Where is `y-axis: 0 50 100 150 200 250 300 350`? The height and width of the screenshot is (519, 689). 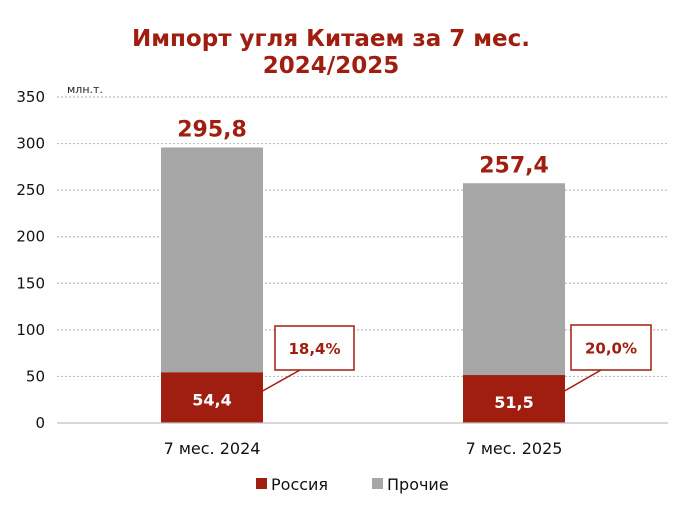 y-axis: 0 50 100 150 200 250 300 350 is located at coordinates (30, 260).